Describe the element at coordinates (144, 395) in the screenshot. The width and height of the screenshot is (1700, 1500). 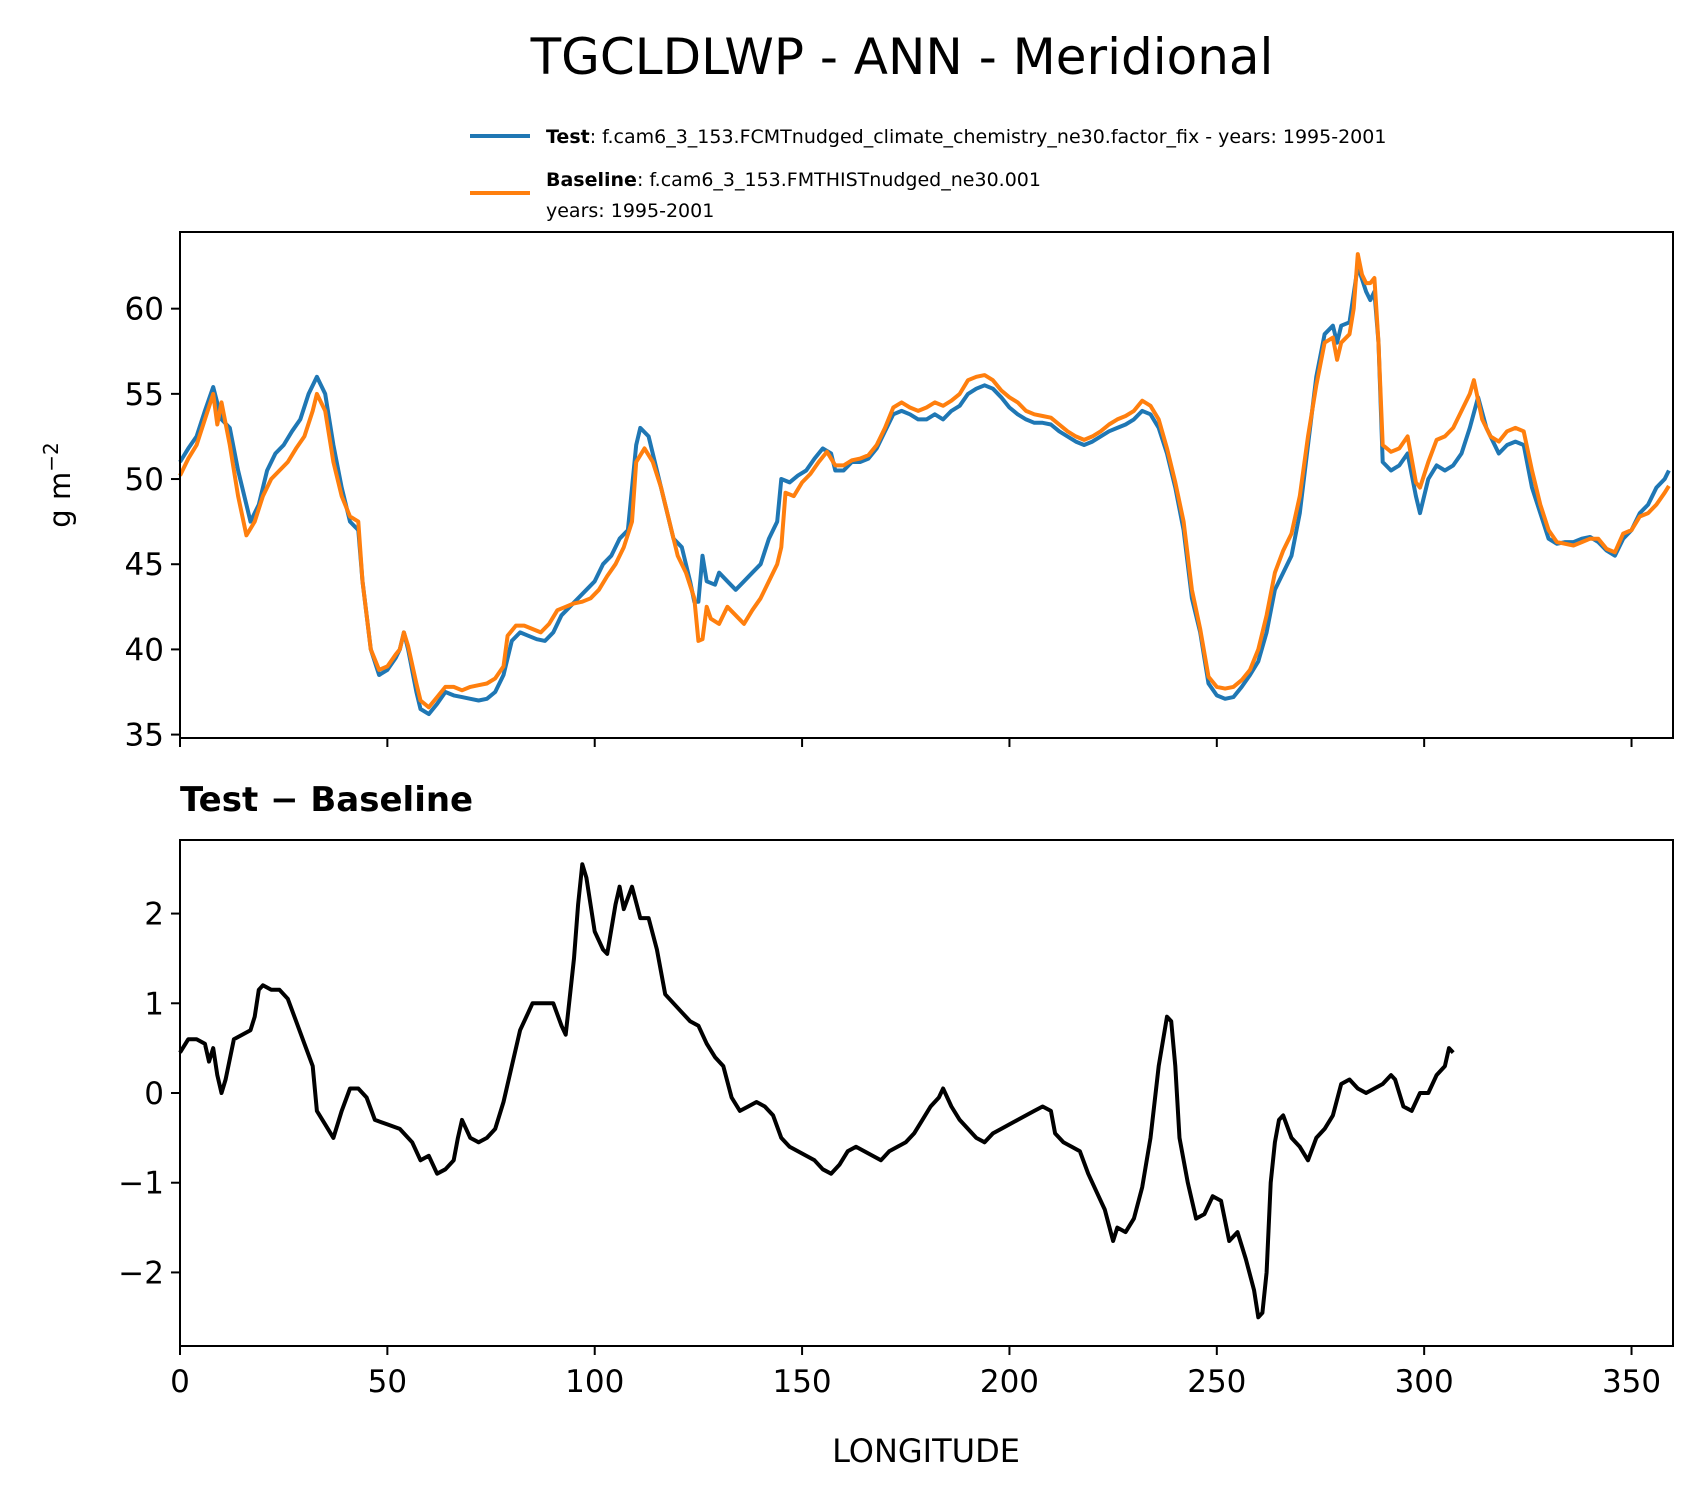
I see `top-ytick-label: 55` at that location.